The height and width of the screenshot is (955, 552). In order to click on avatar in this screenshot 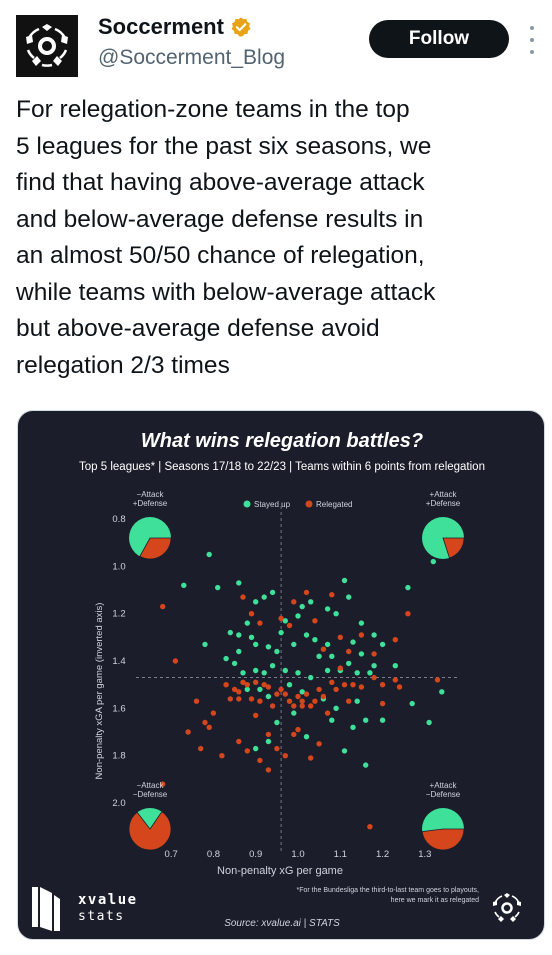, I will do `click(47, 46)`.